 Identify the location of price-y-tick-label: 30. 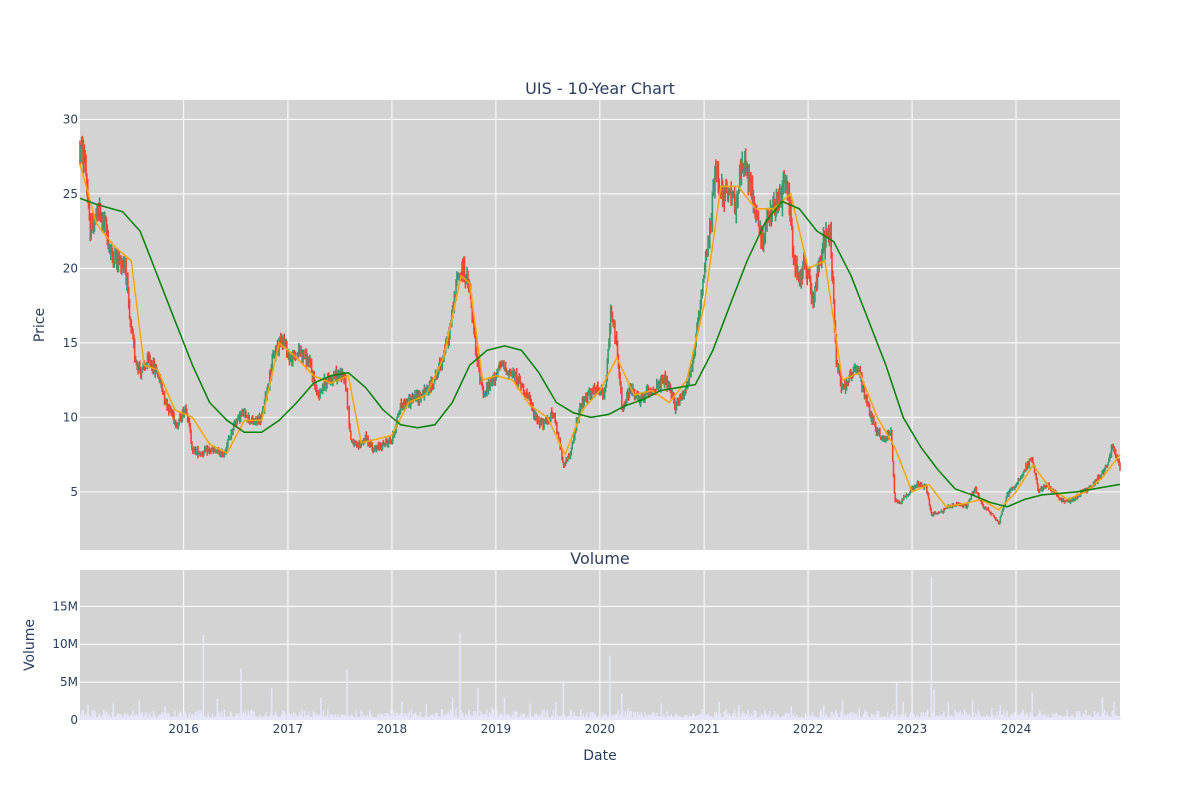
(70, 119).